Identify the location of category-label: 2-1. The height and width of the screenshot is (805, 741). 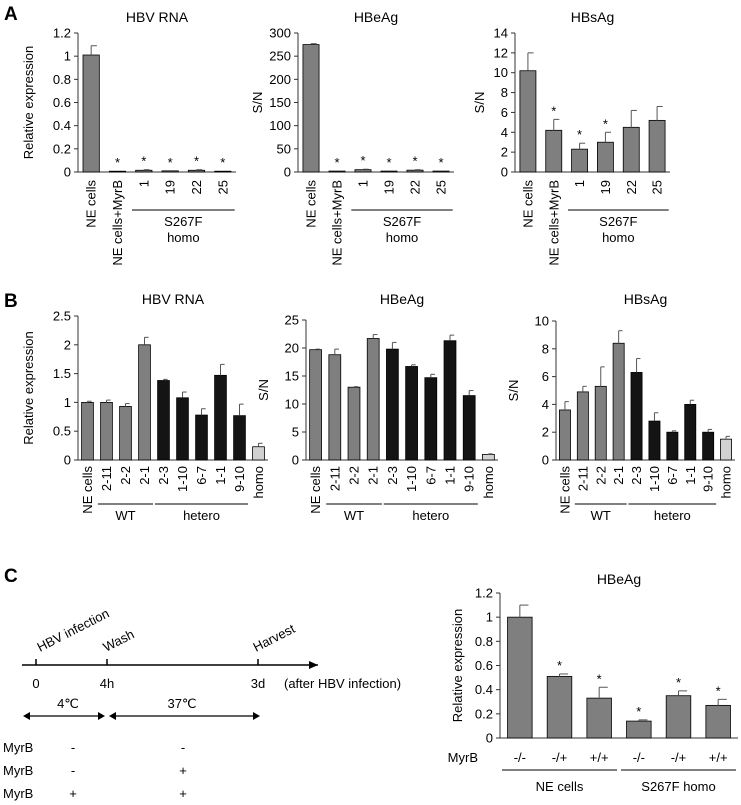
(373, 475).